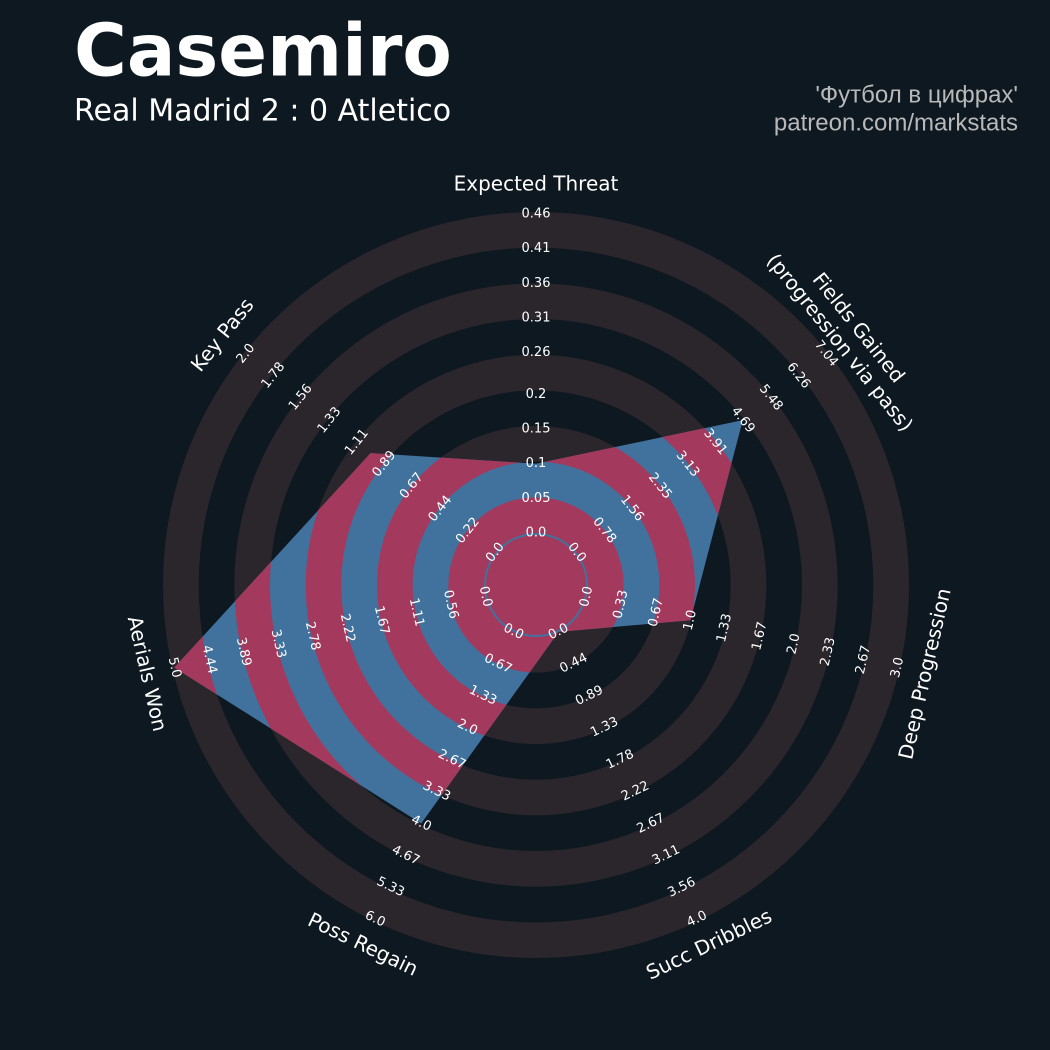 Image resolution: width=1050 pixels, height=1050 pixels. I want to click on chart-subtitle: Real Madrid 2 : 0 Atletico, so click(262, 111).